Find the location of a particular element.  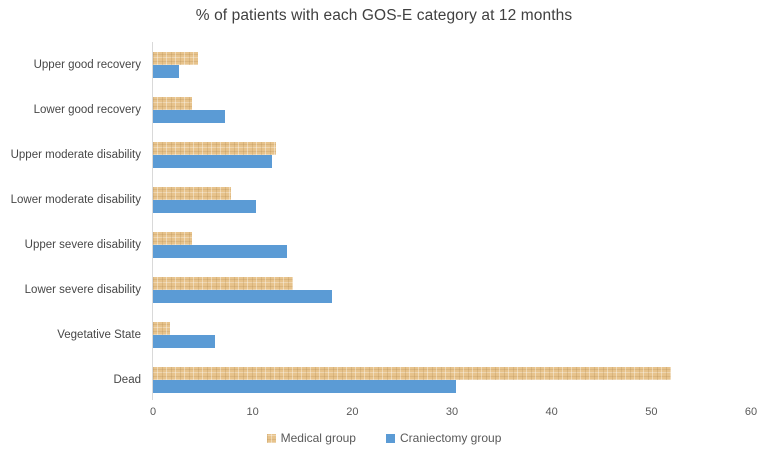

x-tick-label: 30 is located at coordinates (452, 412).